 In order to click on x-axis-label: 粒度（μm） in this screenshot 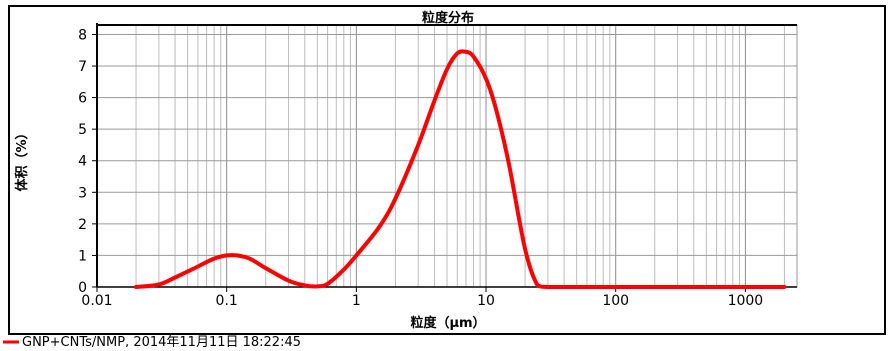, I will do `click(447, 323)`.